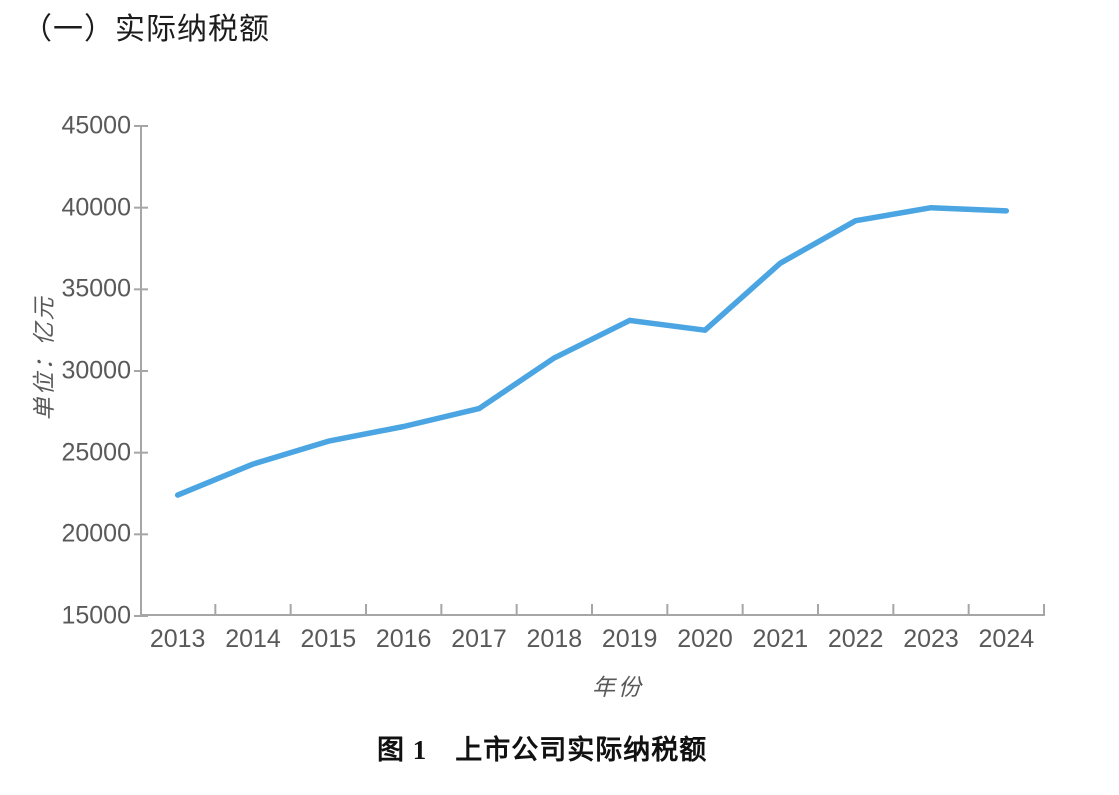 The image size is (1119, 795). I want to click on x-tick-label: 2022, so click(855, 639).